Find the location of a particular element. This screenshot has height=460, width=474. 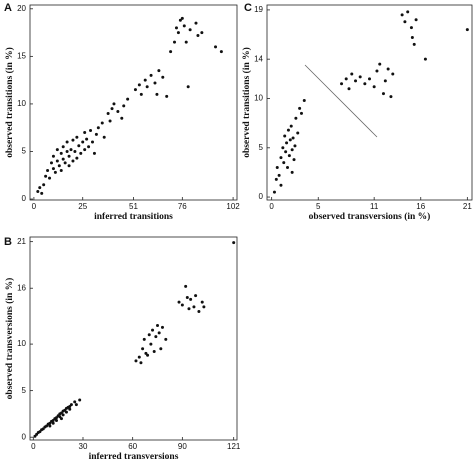

x-tick-label: 121 is located at coordinates (234, 446).